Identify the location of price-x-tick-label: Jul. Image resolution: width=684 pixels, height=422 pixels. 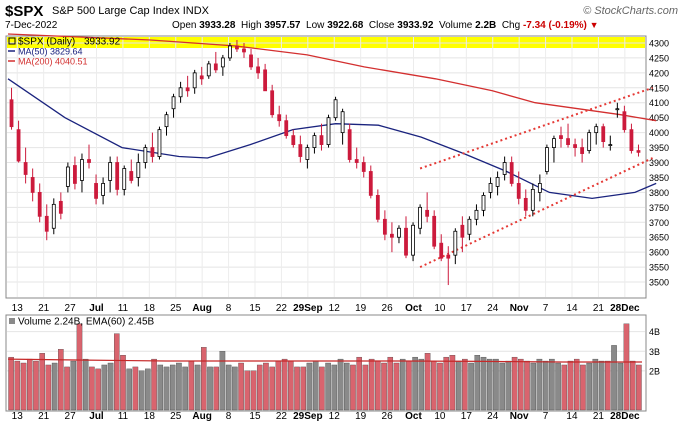
(96, 308).